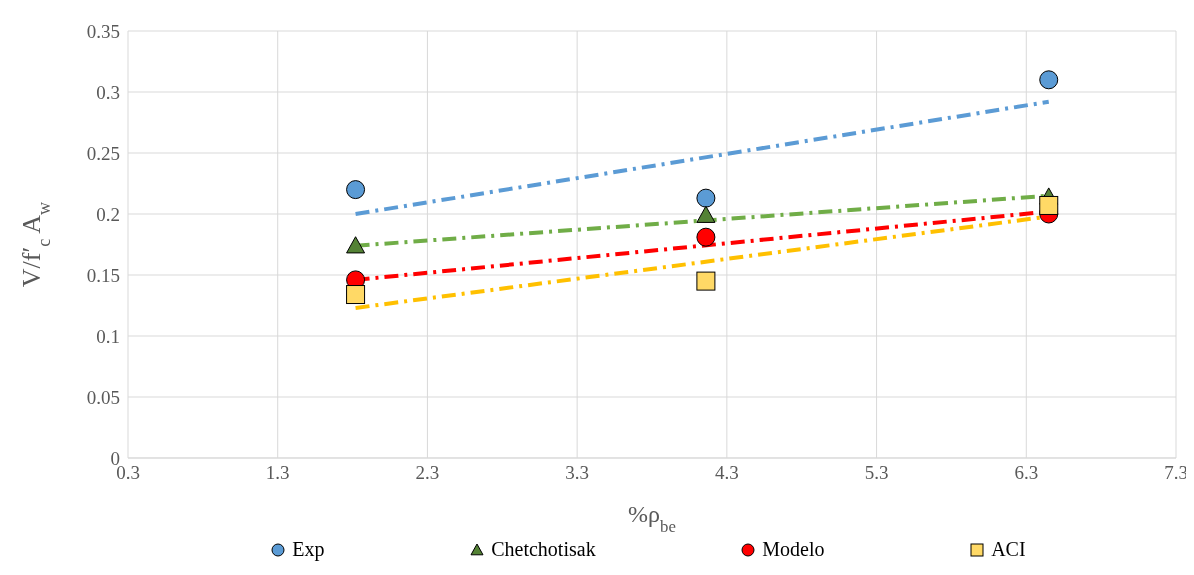  Describe the element at coordinates (108, 214) in the screenshot. I see `y-tick-label: 0.2` at that location.